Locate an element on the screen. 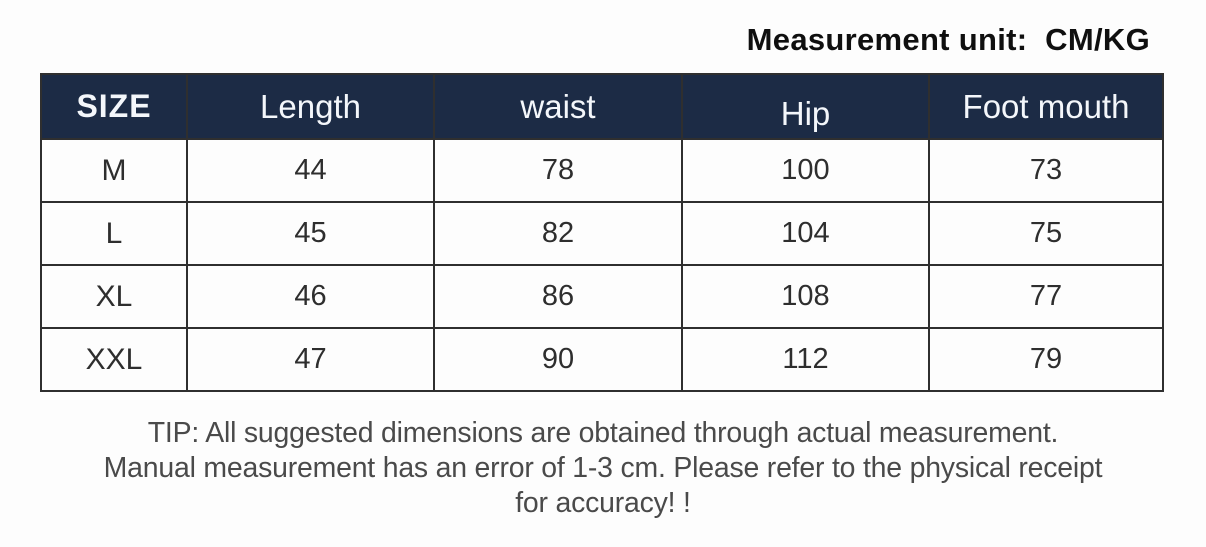 Image resolution: width=1206 pixels, height=547 pixels. table-row-m: M 44 78 100 73 is located at coordinates (602, 170).